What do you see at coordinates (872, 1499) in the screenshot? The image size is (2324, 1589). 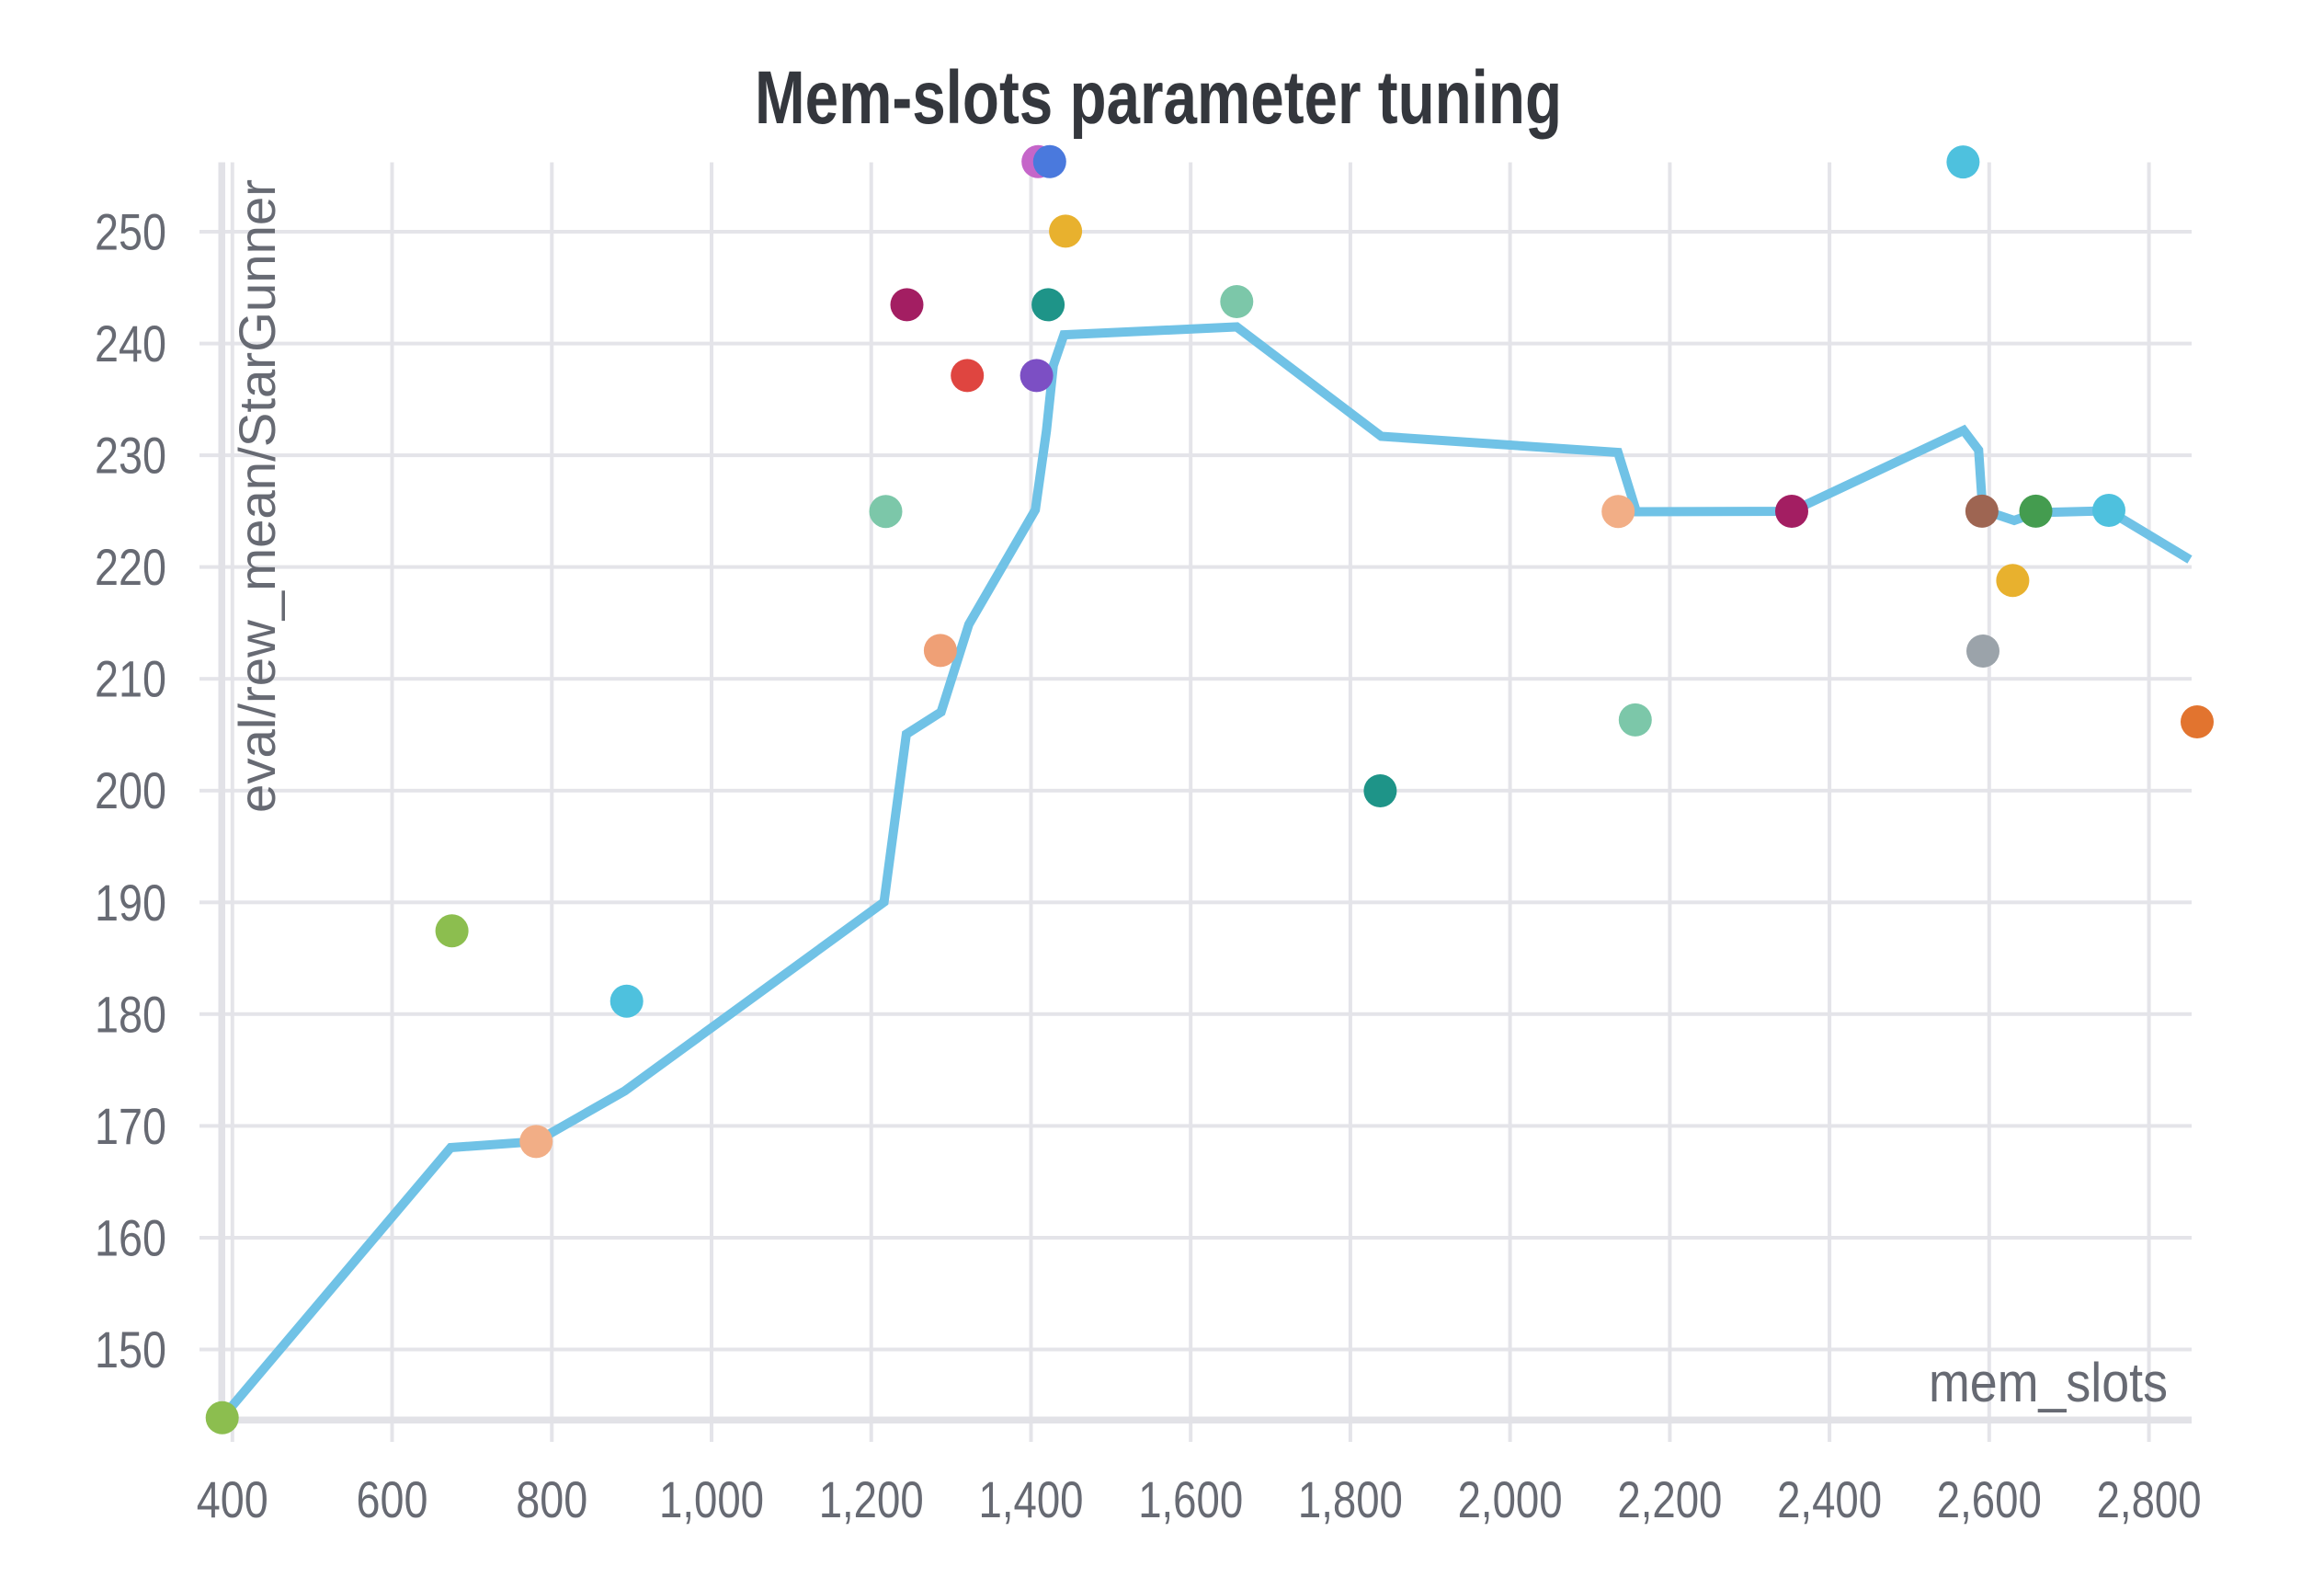 I see `svg-text: 1,200` at bounding box center [872, 1499].